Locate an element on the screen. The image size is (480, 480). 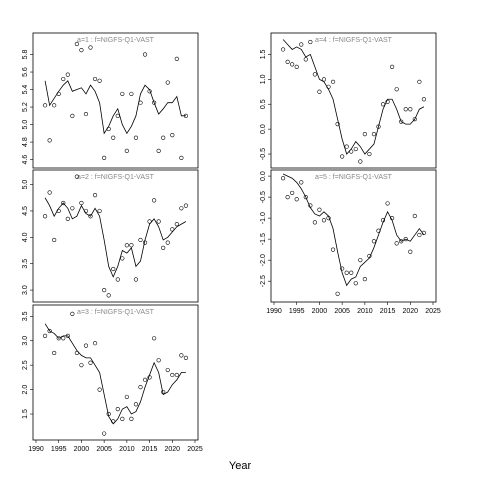
y-tick-label: -2.0 is located at coordinates (263, 260).